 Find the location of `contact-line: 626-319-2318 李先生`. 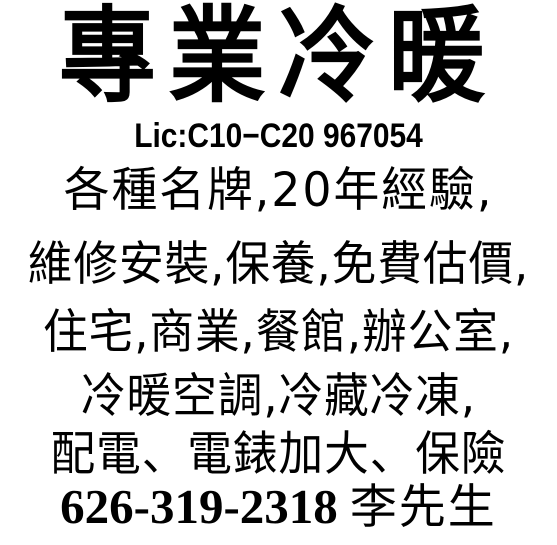

contact-line: 626-319-2318 李先生 is located at coordinates (278, 506).